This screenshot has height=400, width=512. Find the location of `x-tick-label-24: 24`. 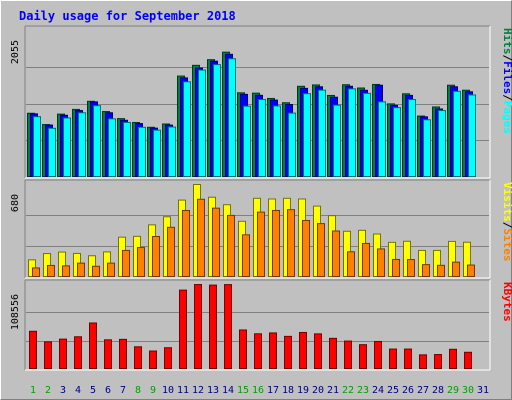

x-tick-label-24: 24 is located at coordinates (378, 390).